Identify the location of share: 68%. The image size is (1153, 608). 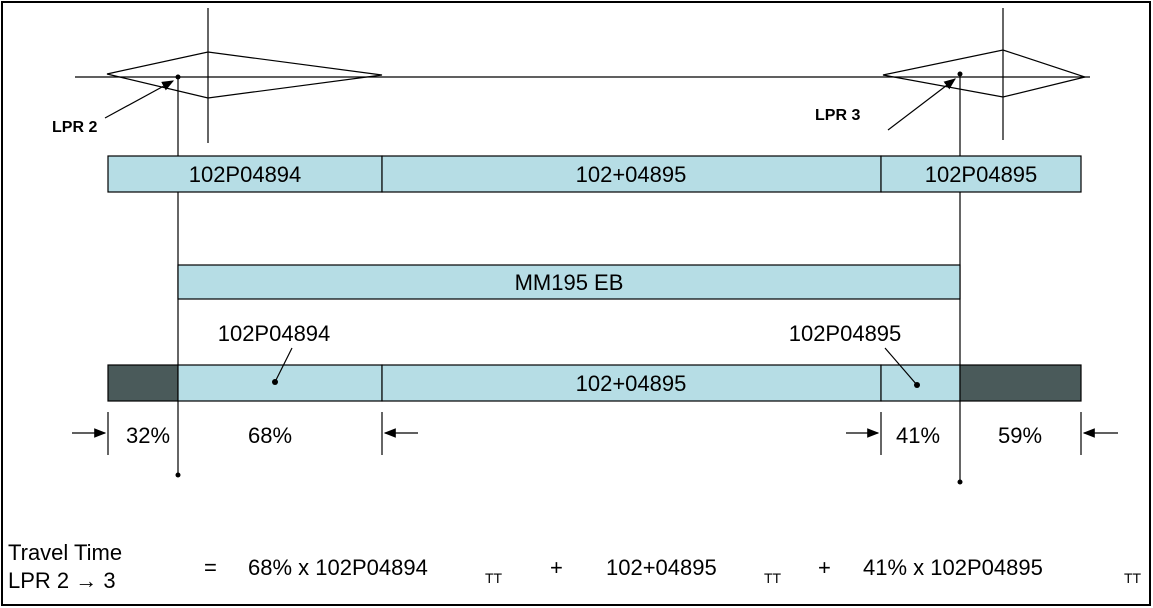
(270, 435).